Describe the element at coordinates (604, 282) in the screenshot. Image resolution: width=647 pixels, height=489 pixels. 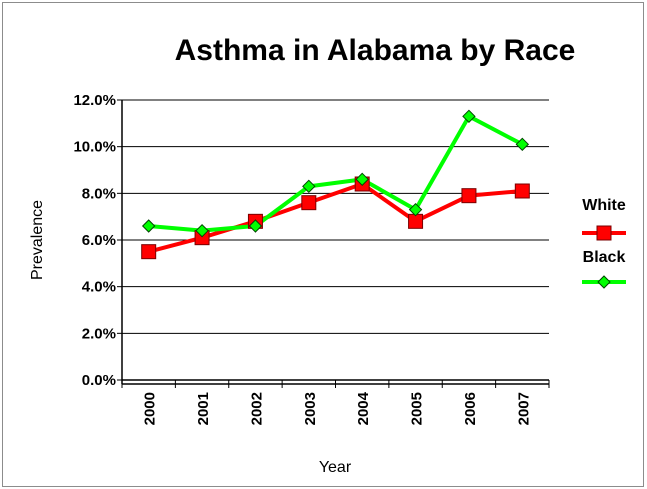
I see `legend-marker-black` at that location.